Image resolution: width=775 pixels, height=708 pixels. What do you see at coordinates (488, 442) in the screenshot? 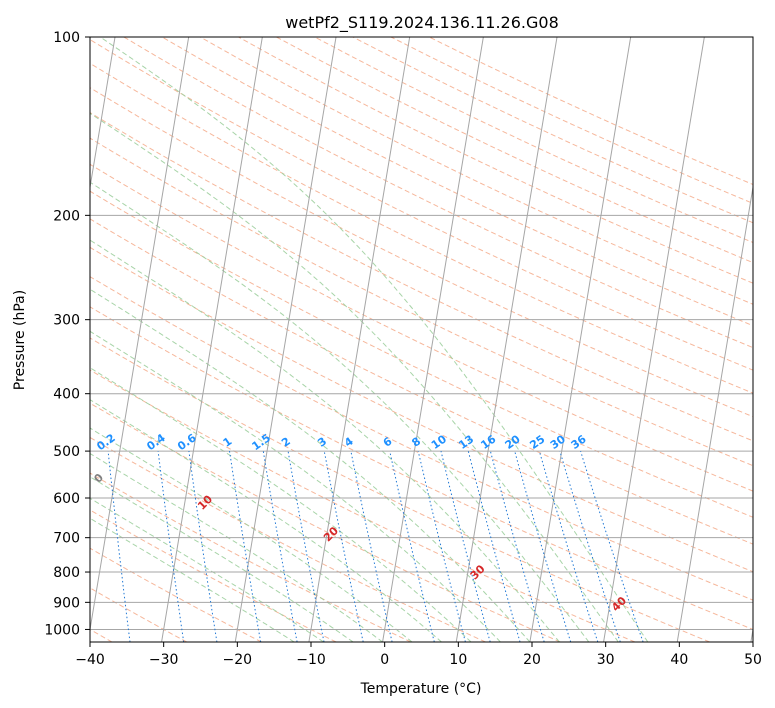
I see `mixing-ratio-label: 16` at bounding box center [488, 442].